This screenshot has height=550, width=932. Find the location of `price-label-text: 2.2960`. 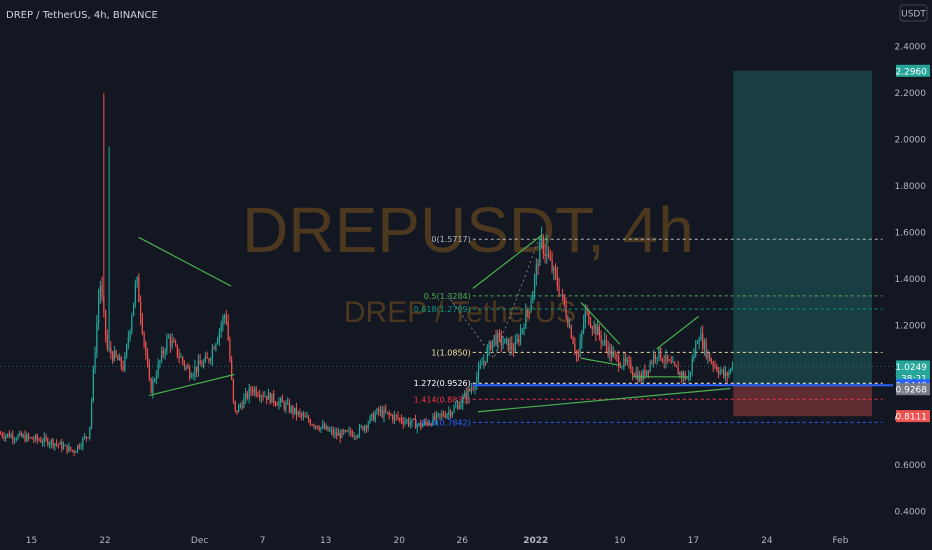

price-label-text: 2.2960 is located at coordinates (912, 72).